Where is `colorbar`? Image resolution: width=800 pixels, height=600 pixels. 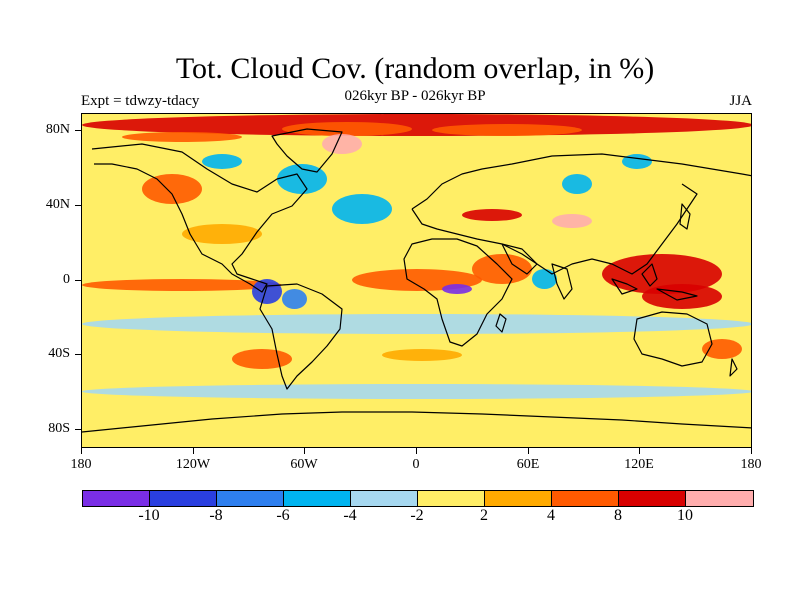
colorbar is located at coordinates (418, 498).